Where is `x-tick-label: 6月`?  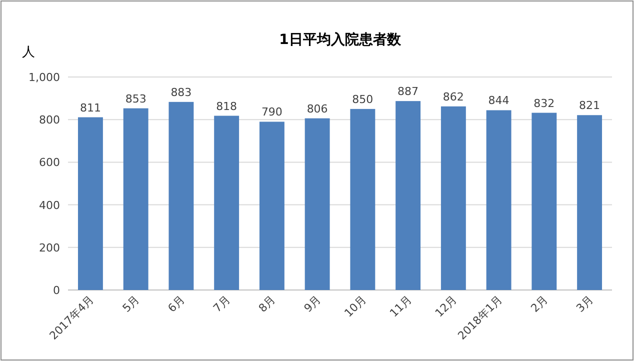 x-tick-label: 6月 is located at coordinates (176, 303).